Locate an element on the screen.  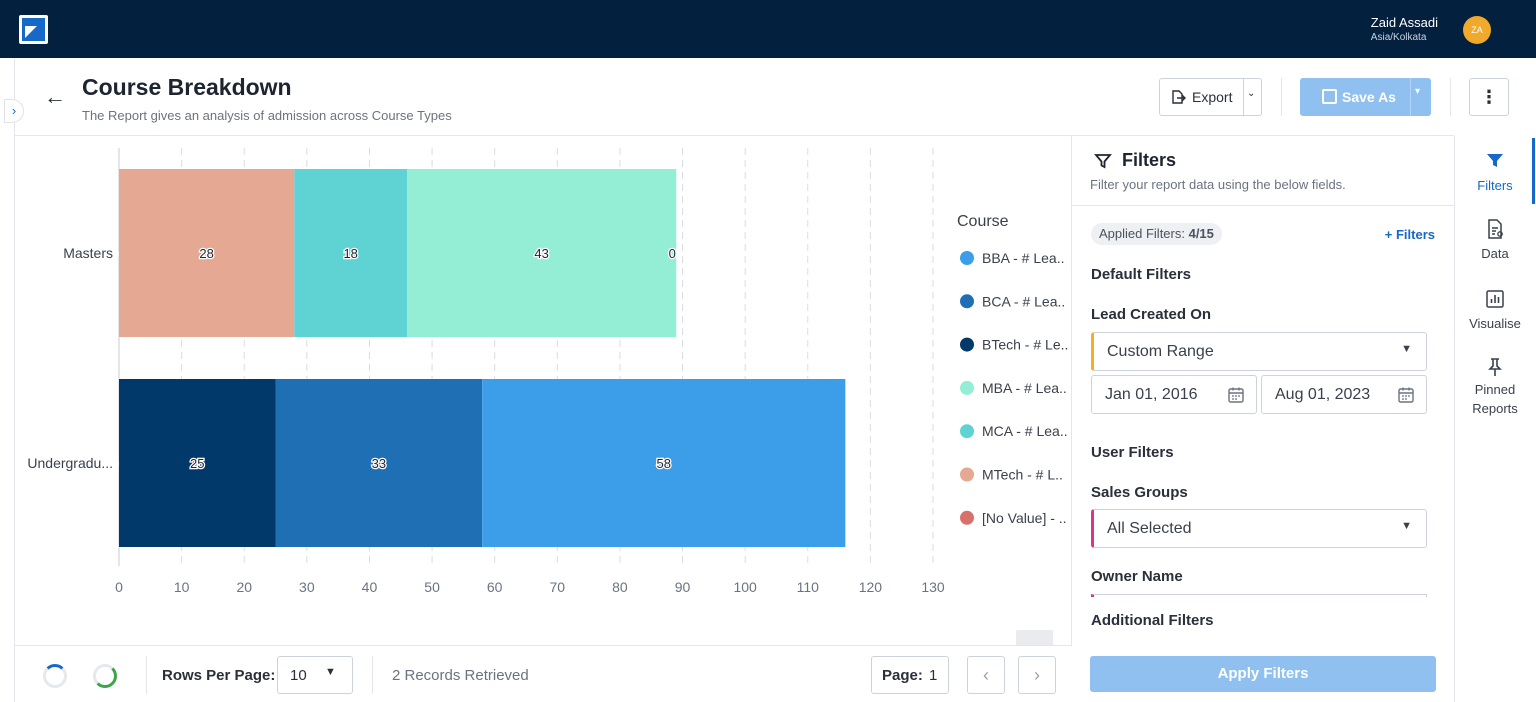
next-page-button: › is located at coordinates (1037, 675).